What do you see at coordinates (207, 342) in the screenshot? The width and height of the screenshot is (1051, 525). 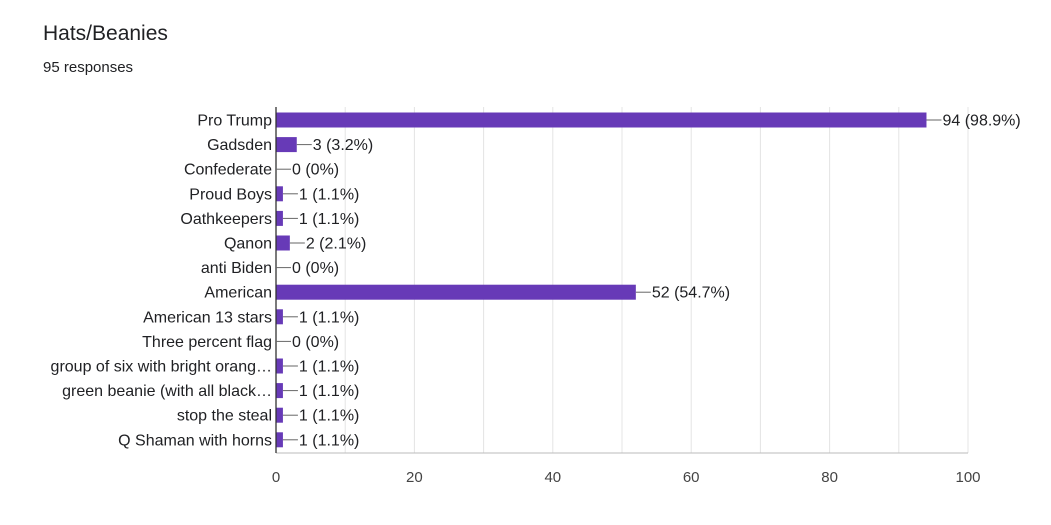 I see `category-label: Three percent flag` at bounding box center [207, 342].